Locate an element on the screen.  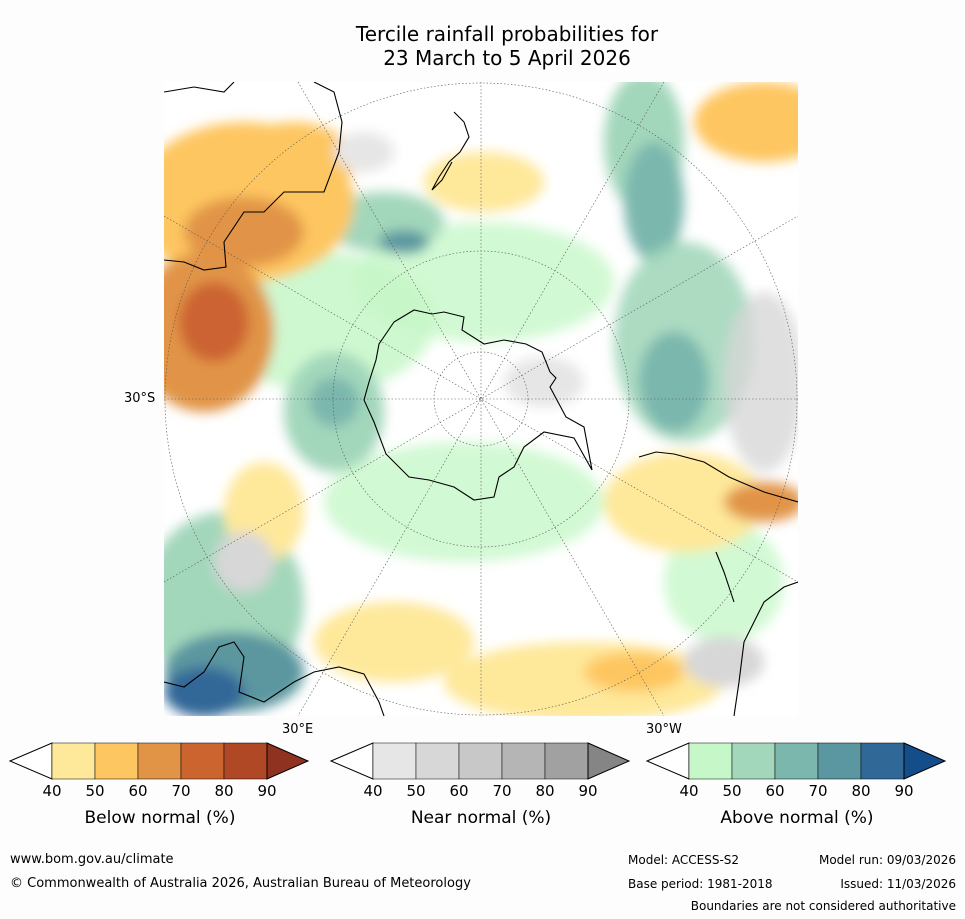
model-run-date: Model run: 09/03/2026 is located at coordinates (887, 860).